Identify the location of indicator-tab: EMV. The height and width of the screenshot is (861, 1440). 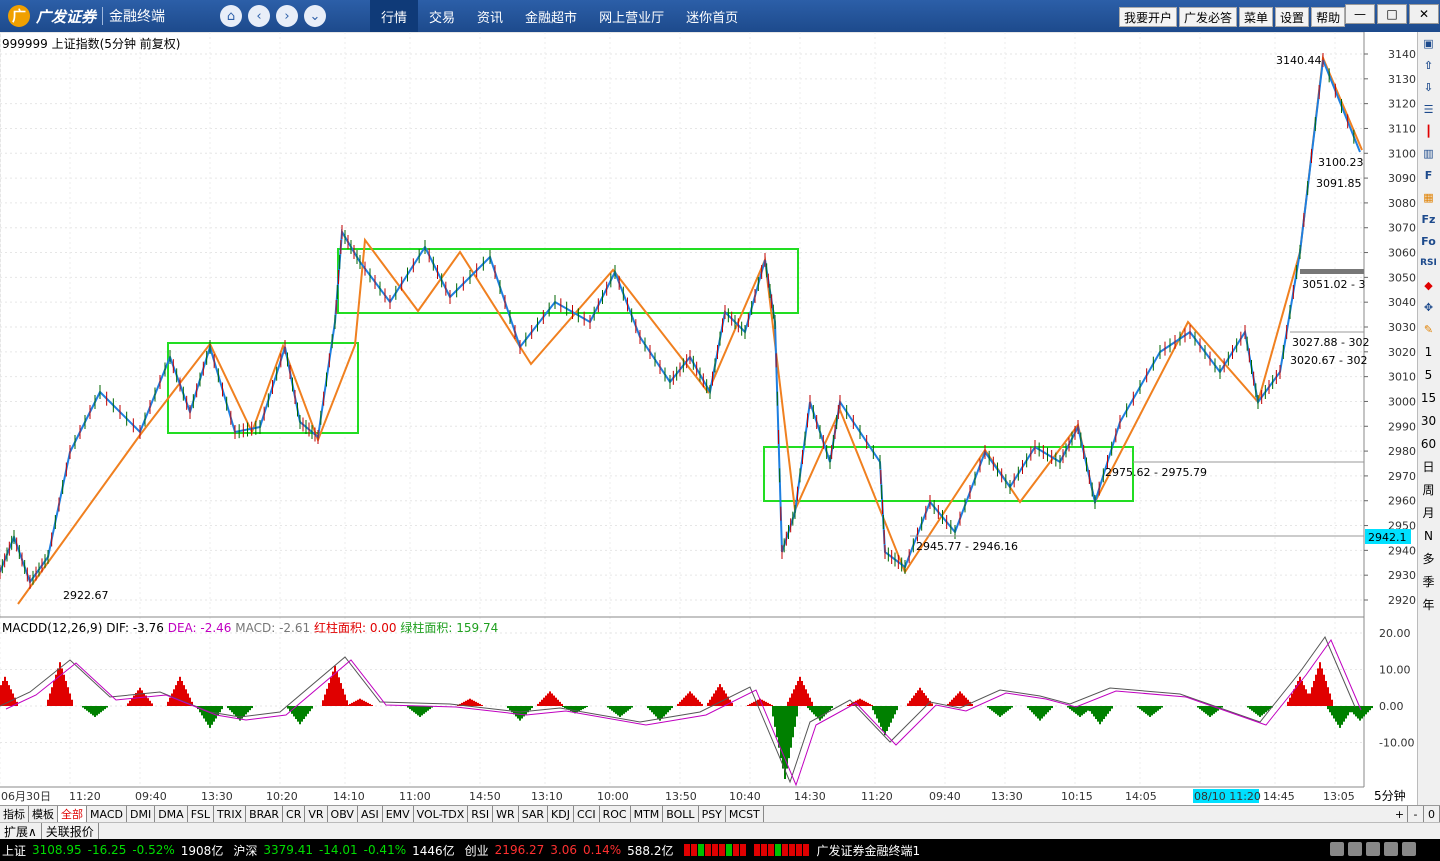
(398, 814).